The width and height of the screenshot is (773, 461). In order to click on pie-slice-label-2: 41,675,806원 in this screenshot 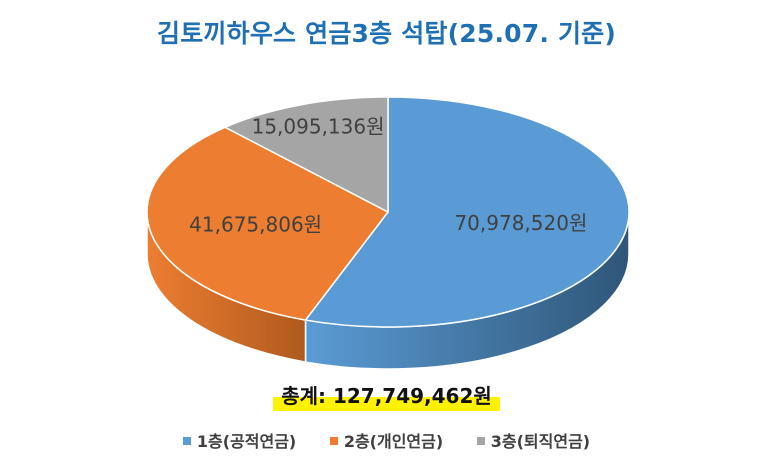, I will do `click(255, 225)`.